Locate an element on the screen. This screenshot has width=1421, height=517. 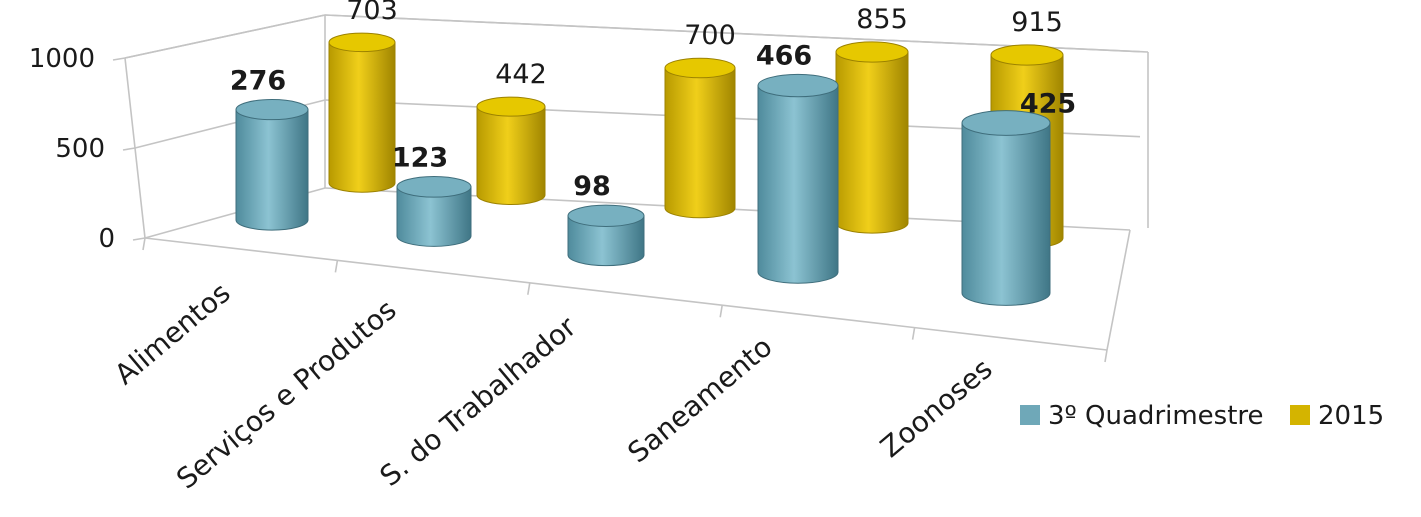
bar-2015-saneamento is located at coordinates (872, 137).